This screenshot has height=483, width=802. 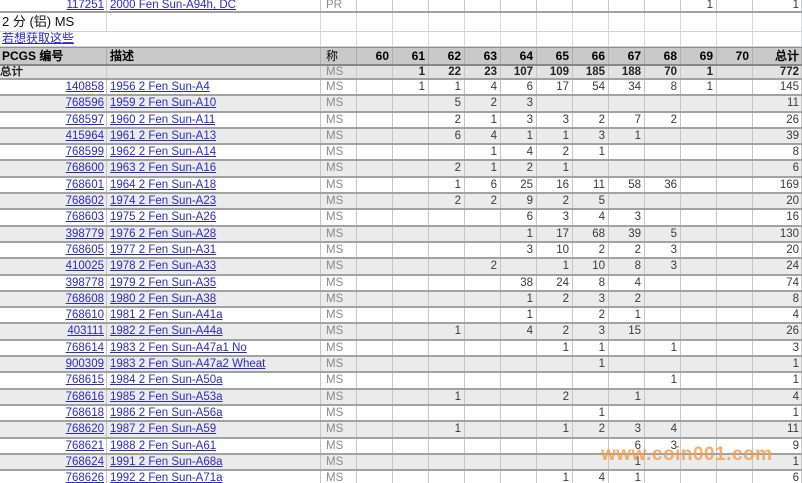 I want to click on coin-description-link: 1987 2 Fen Sun-A59, so click(x=163, y=429).